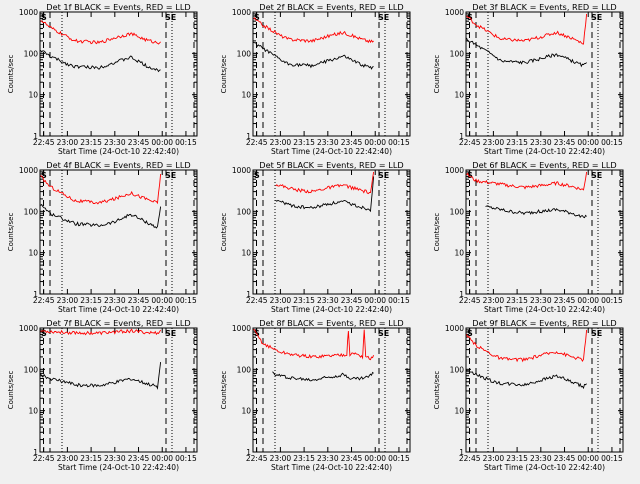 Image resolution: width=640 pixels, height=484 pixels. Describe the element at coordinates (118, 165) in the screenshot. I see `chart-title: Det 4f BLACK = Events, RED = LLD` at that location.